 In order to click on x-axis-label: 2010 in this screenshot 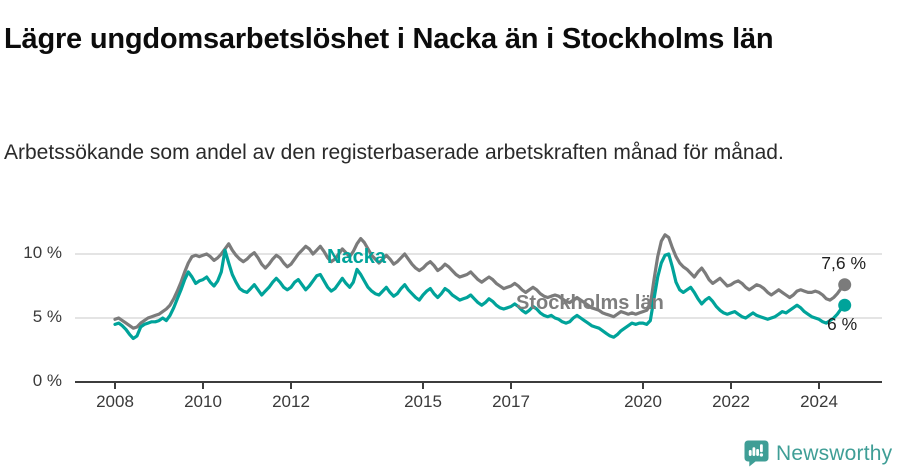, I will do `click(203, 401)`.